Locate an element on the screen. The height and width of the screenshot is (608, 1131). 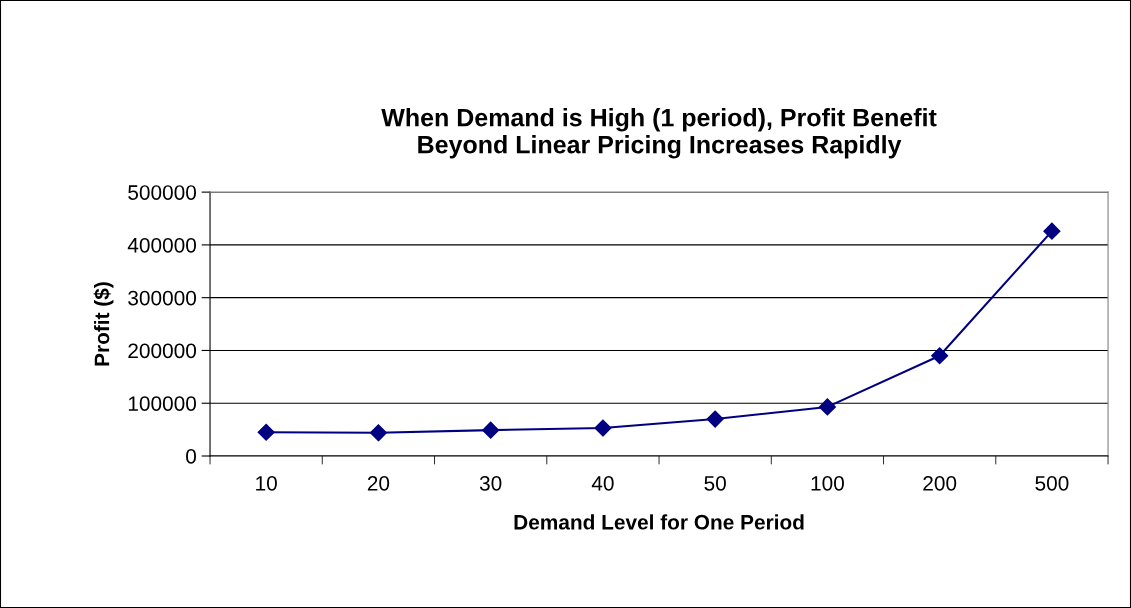
x-tick-label: 500 is located at coordinates (1052, 483).